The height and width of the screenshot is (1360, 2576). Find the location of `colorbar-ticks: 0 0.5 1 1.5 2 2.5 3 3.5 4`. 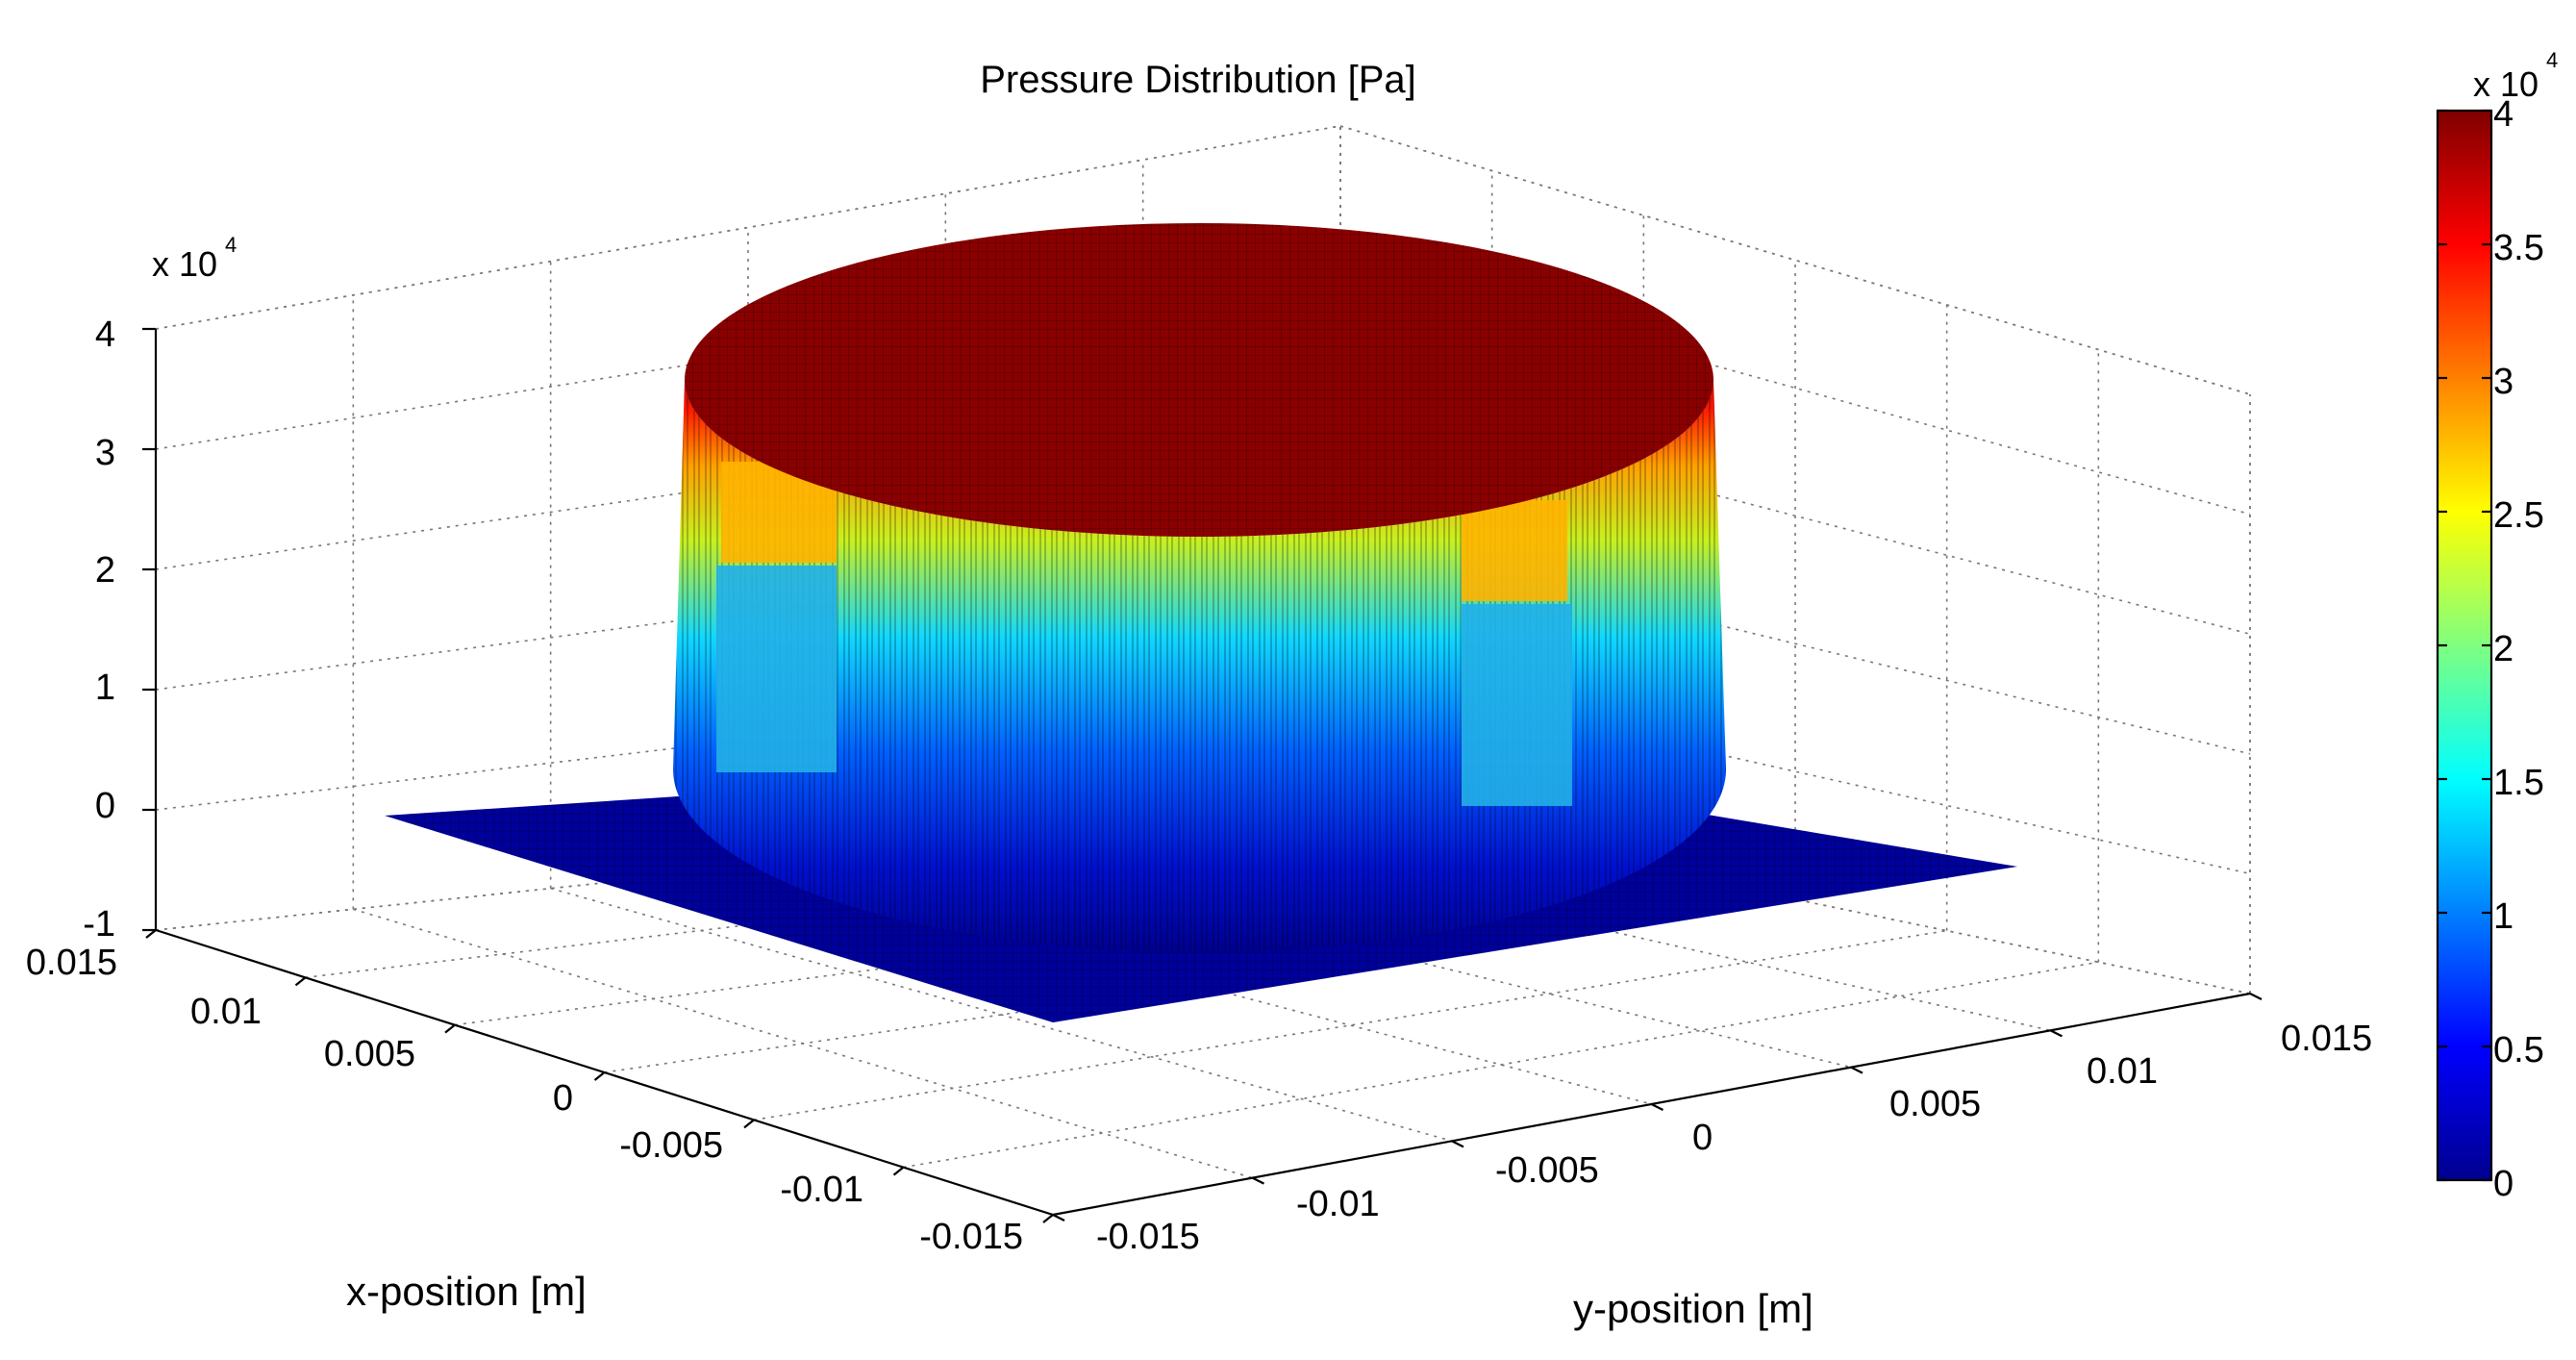

colorbar-ticks: 0 0.5 1 1.5 2 2.5 3 3.5 4 is located at coordinates (2491, 649).